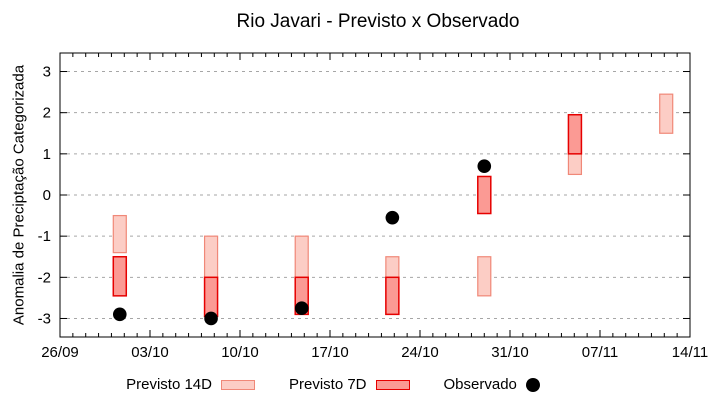 The width and height of the screenshot is (720, 400). What do you see at coordinates (690, 352) in the screenshot?
I see `x-tick-label: 14/11` at bounding box center [690, 352].